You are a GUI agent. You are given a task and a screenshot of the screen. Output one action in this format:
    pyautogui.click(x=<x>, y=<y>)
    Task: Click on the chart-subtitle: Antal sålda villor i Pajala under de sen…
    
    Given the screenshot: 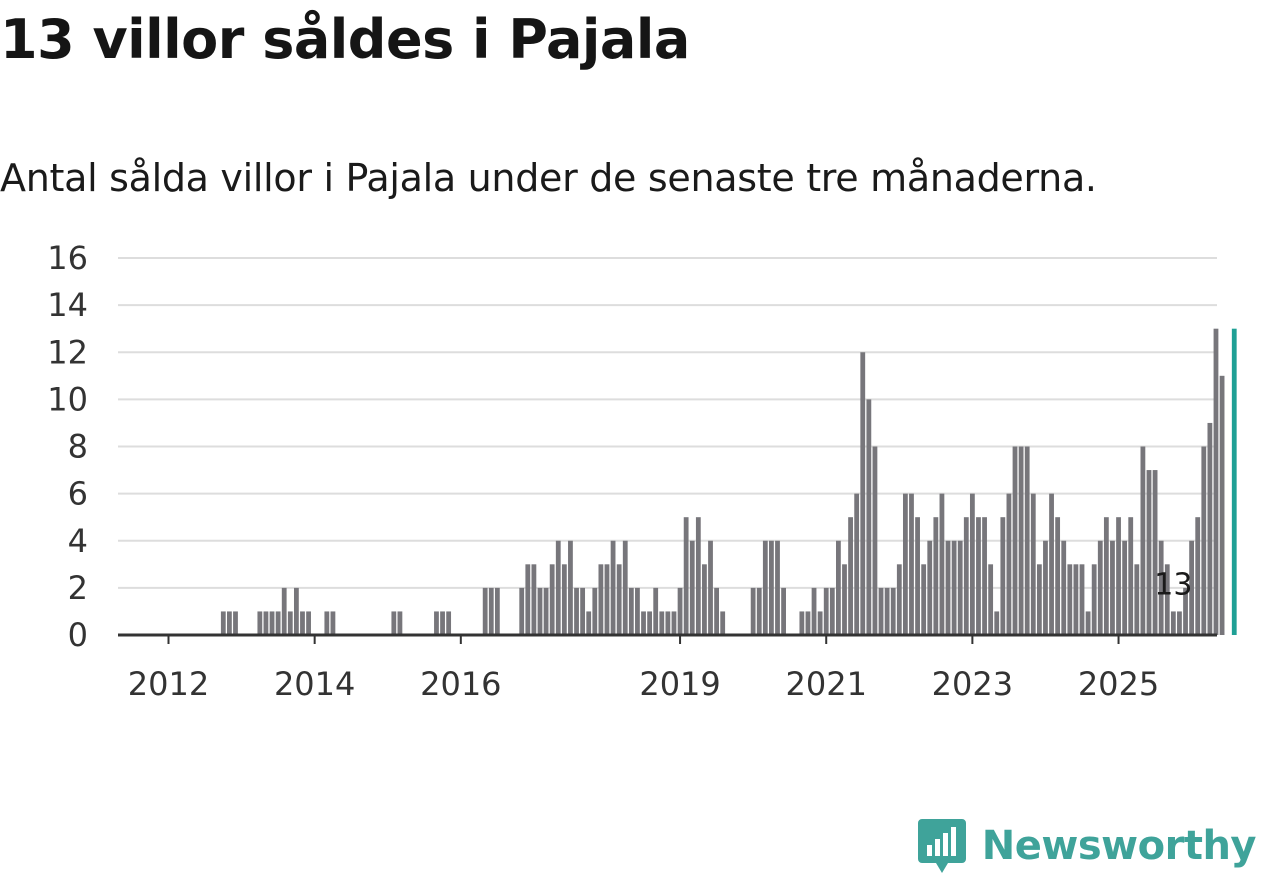 What is the action you would take?
    pyautogui.click(x=548, y=178)
    